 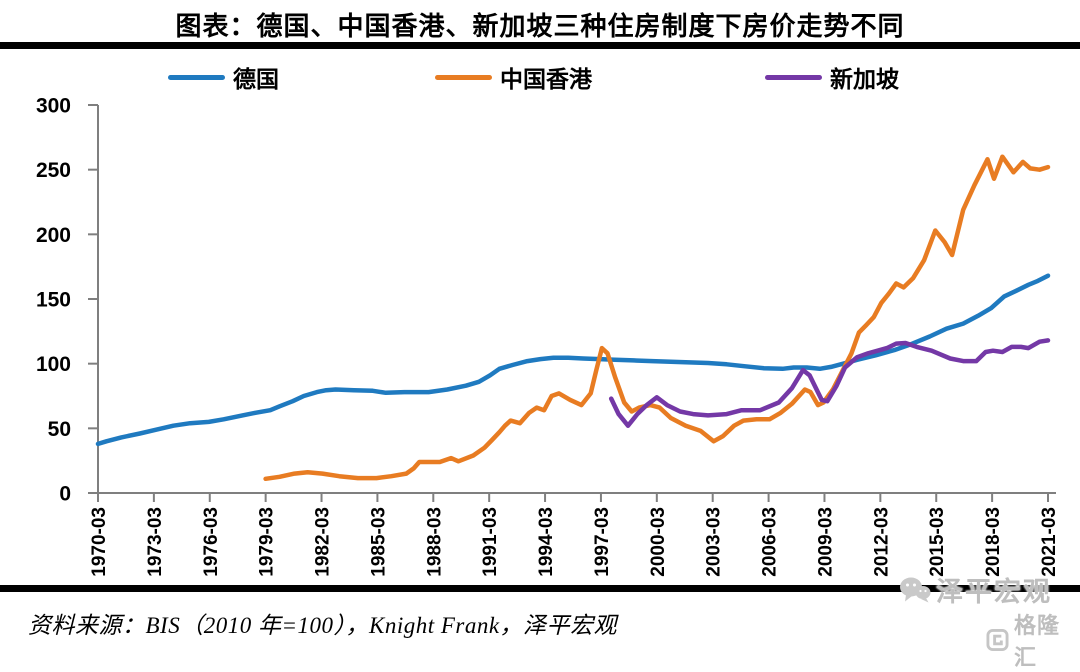 I want to click on y-tick-label: 100, so click(x=53, y=364).